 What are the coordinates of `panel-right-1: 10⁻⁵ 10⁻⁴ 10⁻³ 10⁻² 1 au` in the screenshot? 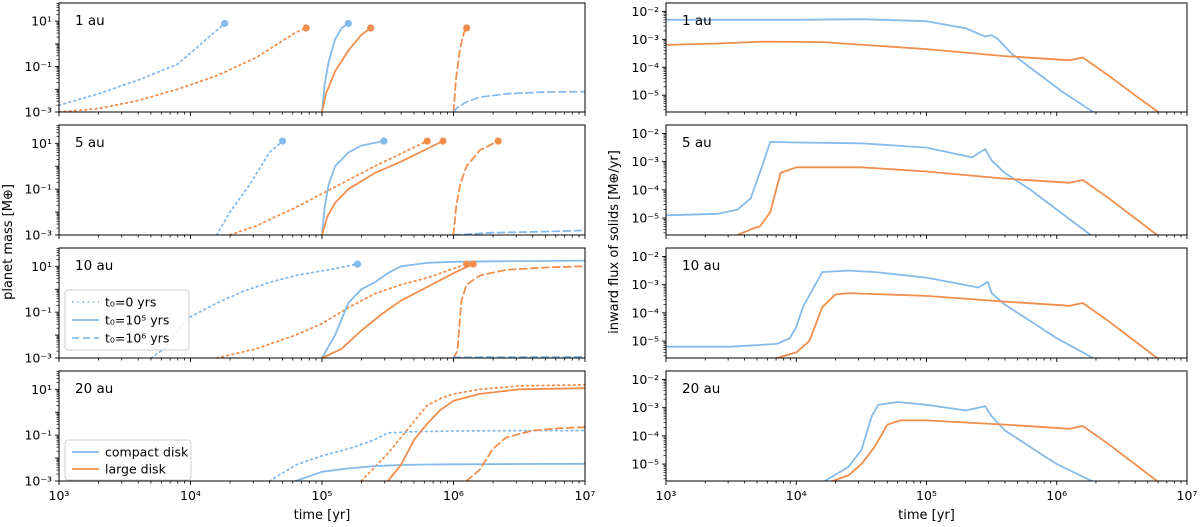 It's located at (909, 59).